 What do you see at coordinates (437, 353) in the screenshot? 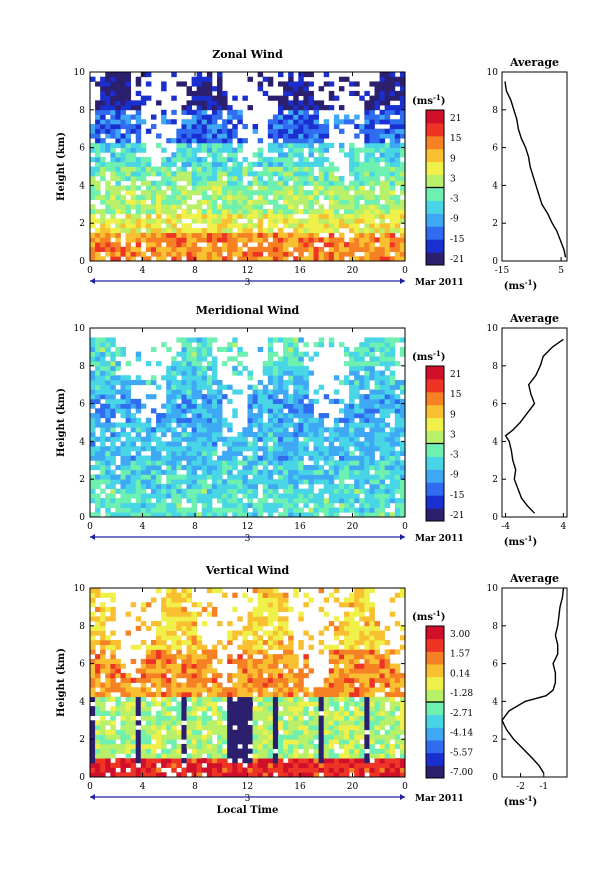
I see `colorbar-unit-sup: -1` at bounding box center [437, 353].